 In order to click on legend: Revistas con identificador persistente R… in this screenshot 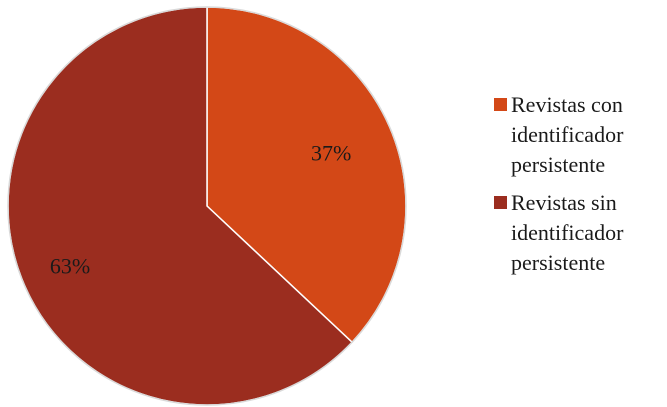, I will do `click(579, 188)`.